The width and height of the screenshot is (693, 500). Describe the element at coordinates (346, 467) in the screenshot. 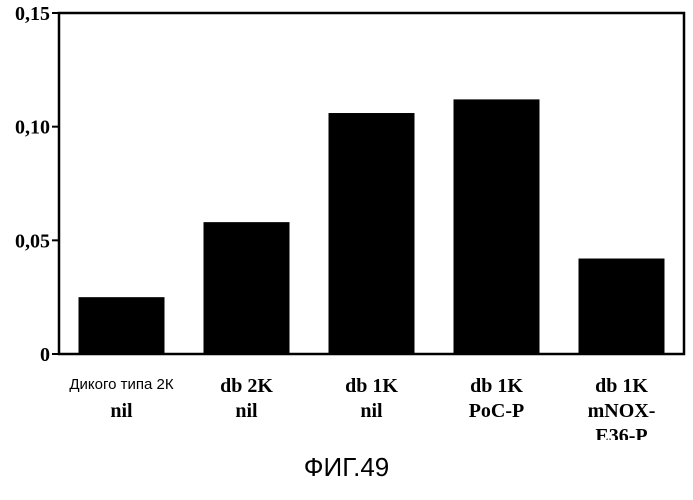

I see `figure-caption: ФИГ.49` at that location.